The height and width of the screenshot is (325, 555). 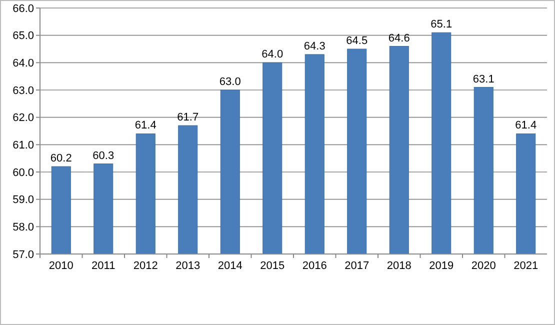 I want to click on y-tick-label: 63.0, so click(x=23, y=90).